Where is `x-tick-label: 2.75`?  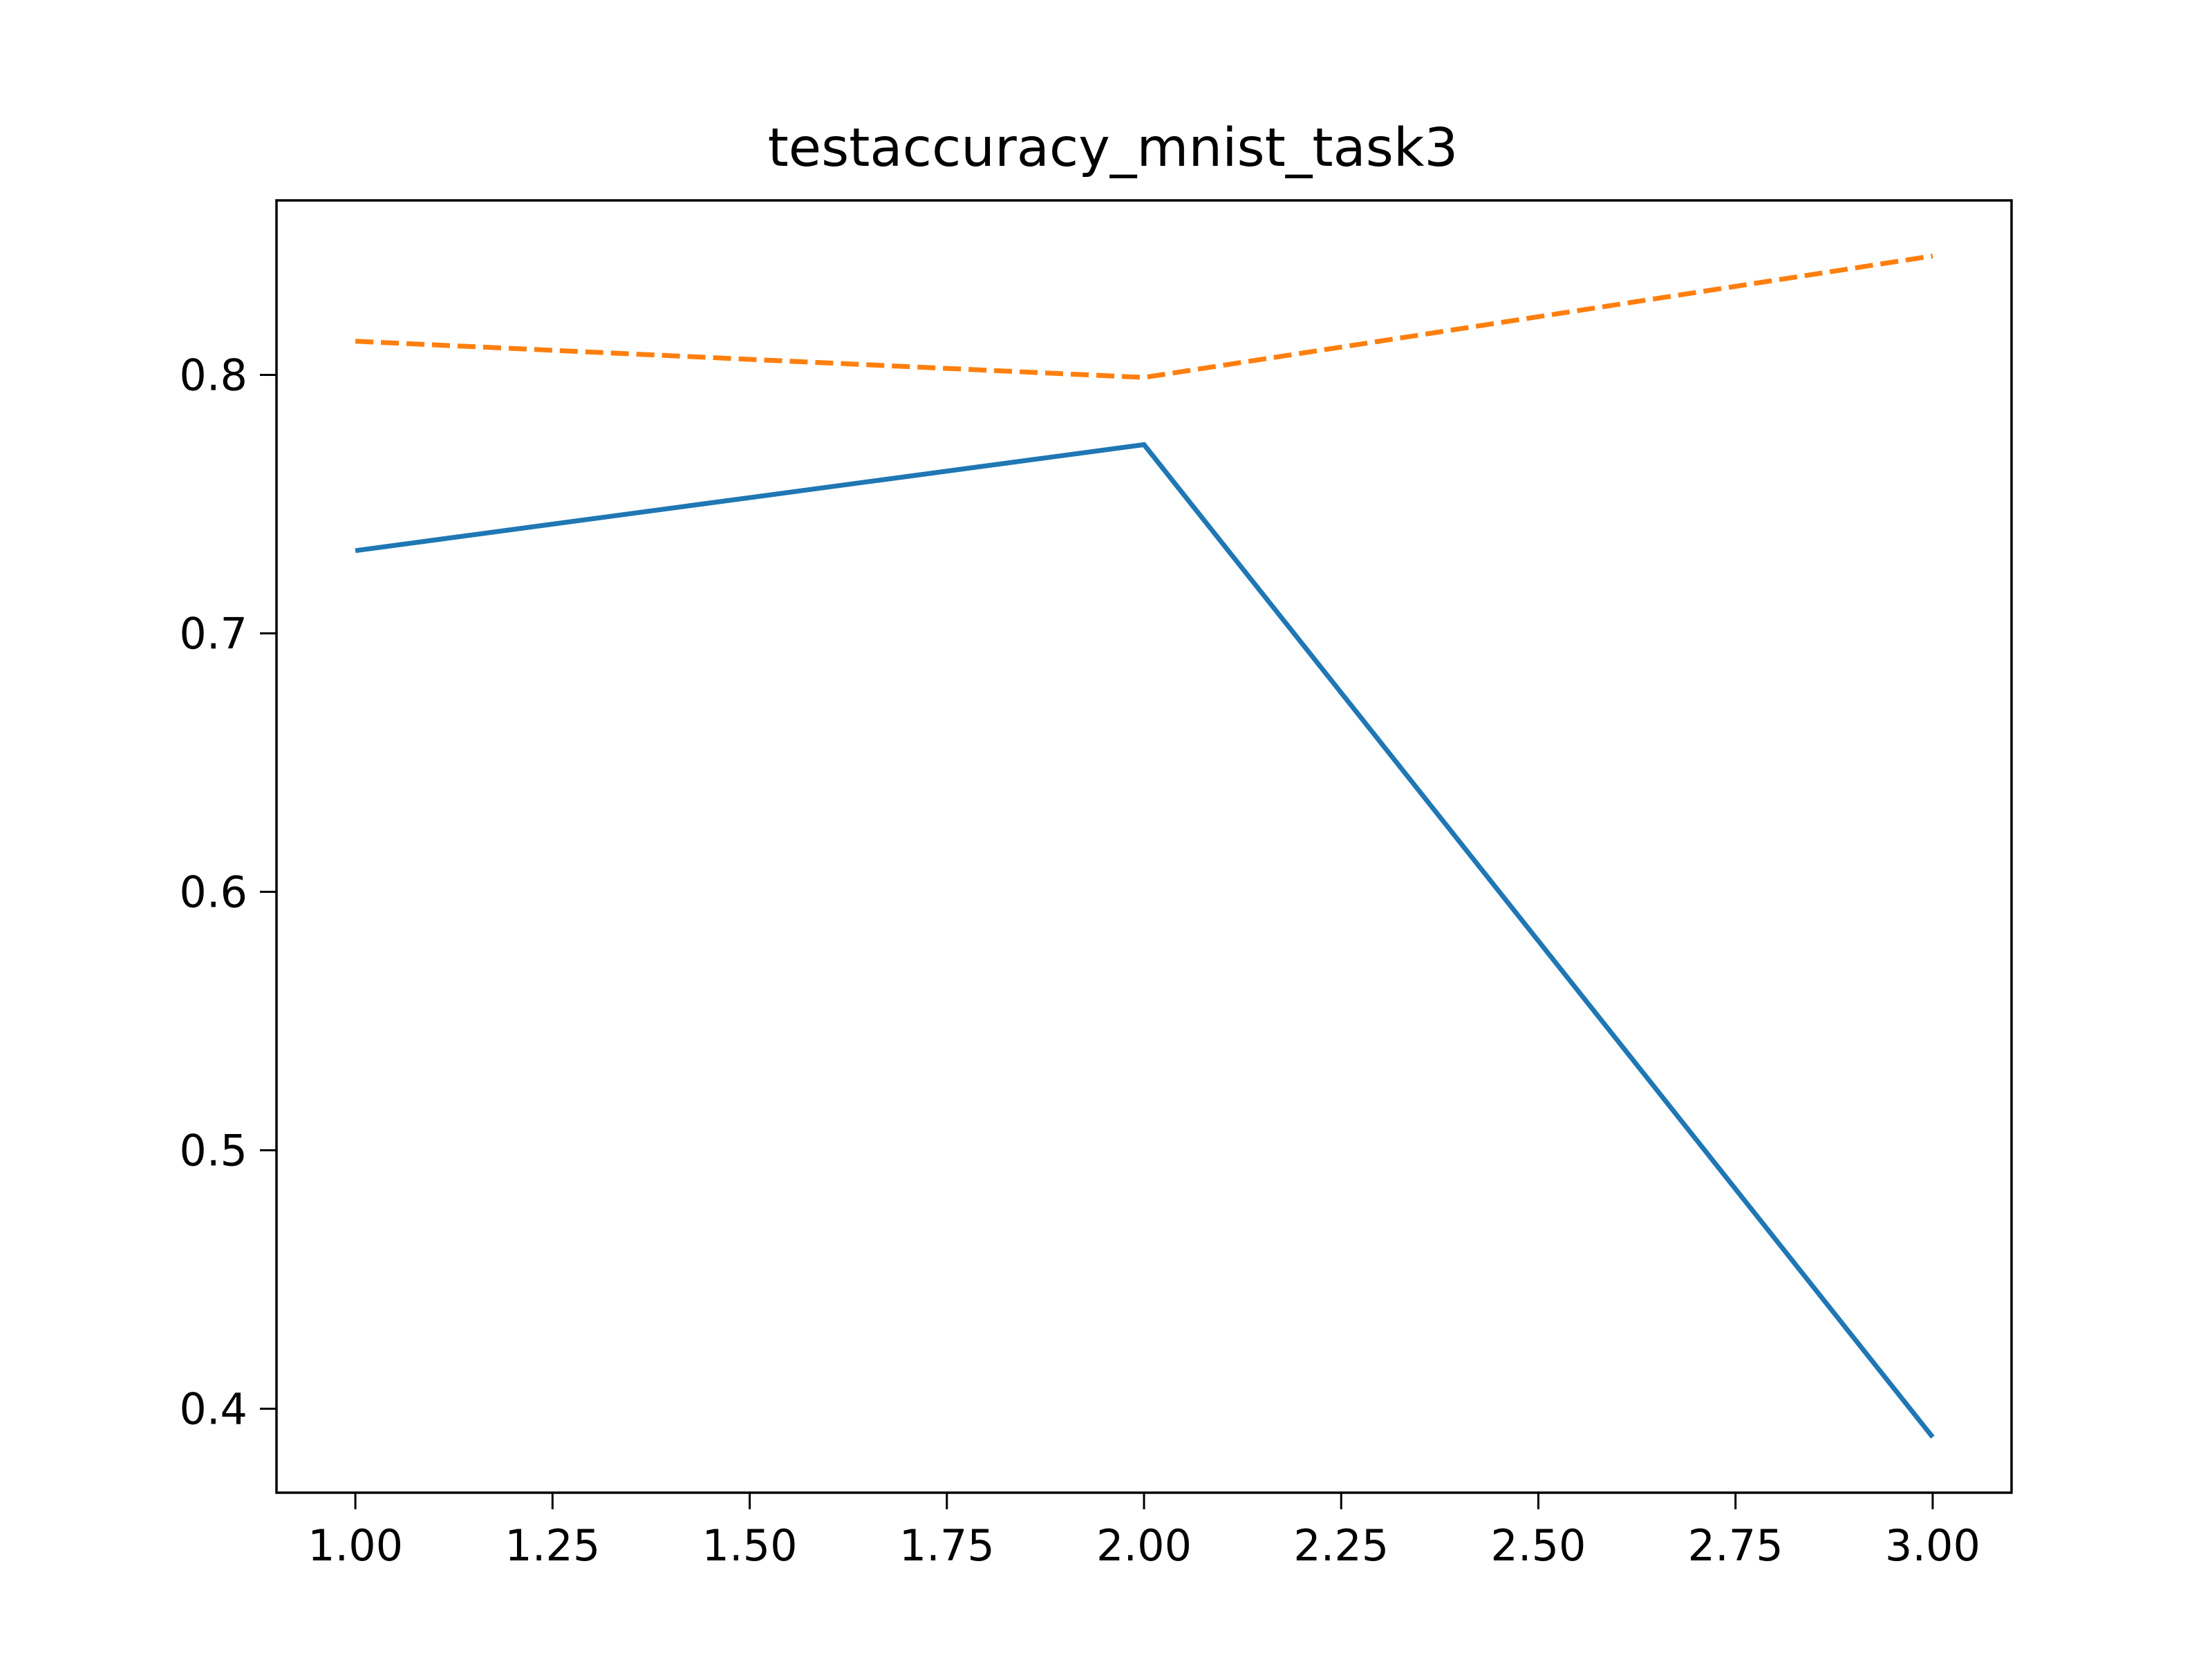 x-tick-label: 2.75 is located at coordinates (1736, 1545).